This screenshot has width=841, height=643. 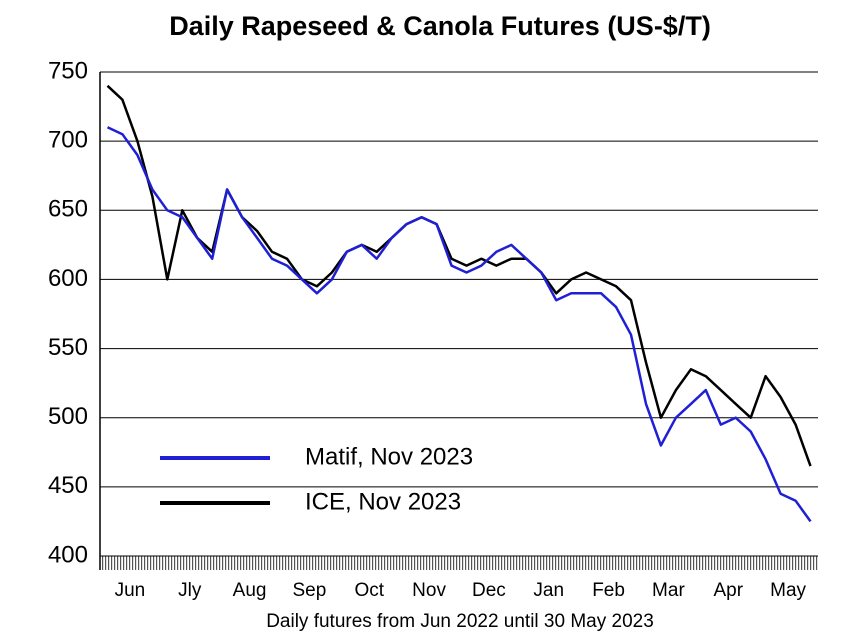 I want to click on x-tick-label: Aug, so click(x=250, y=590).